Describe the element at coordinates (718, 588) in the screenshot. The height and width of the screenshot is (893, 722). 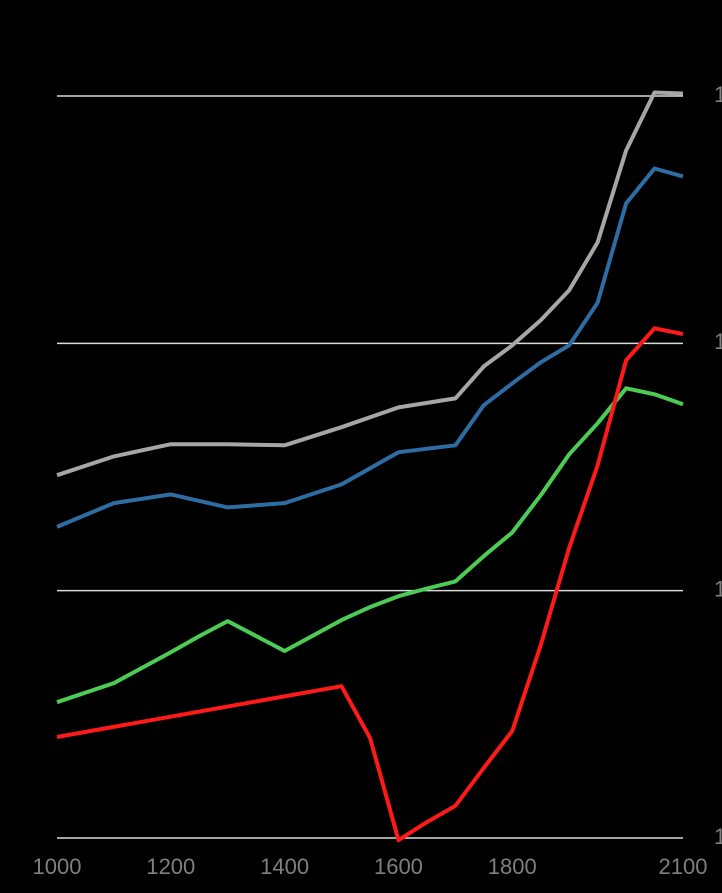
I see `y-tick-label: 10` at that location.